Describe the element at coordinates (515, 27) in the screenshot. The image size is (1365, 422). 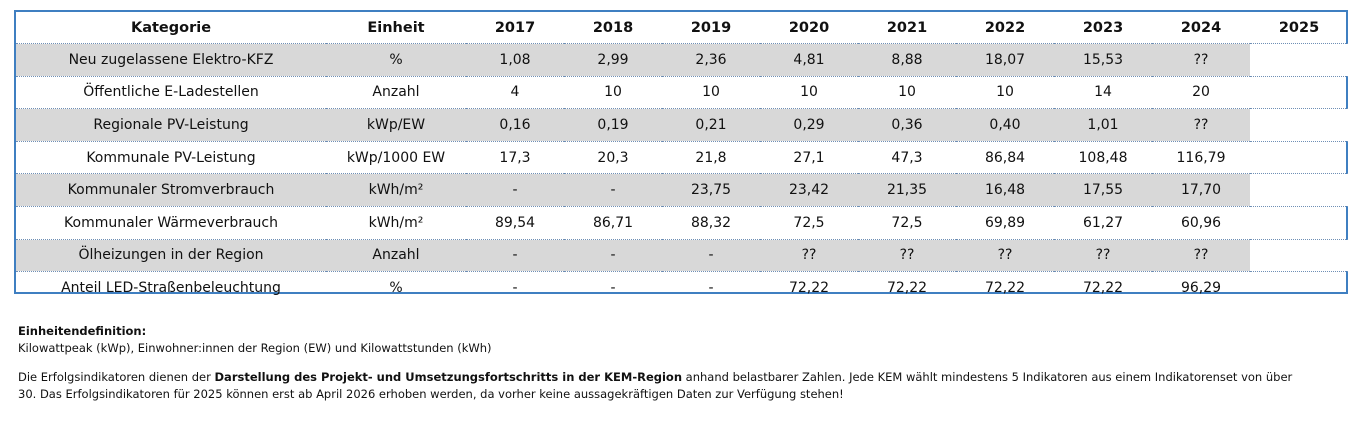
I see `column-header: 2017` at that location.